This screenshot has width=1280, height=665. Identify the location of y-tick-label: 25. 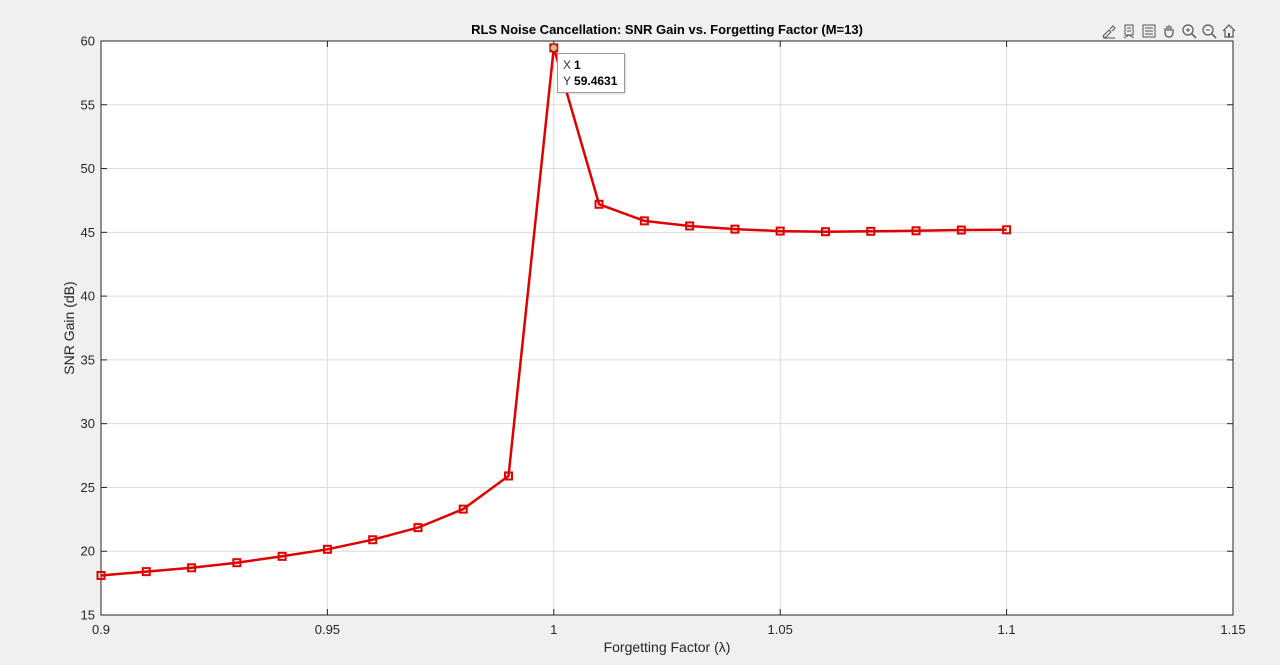
(88, 487).